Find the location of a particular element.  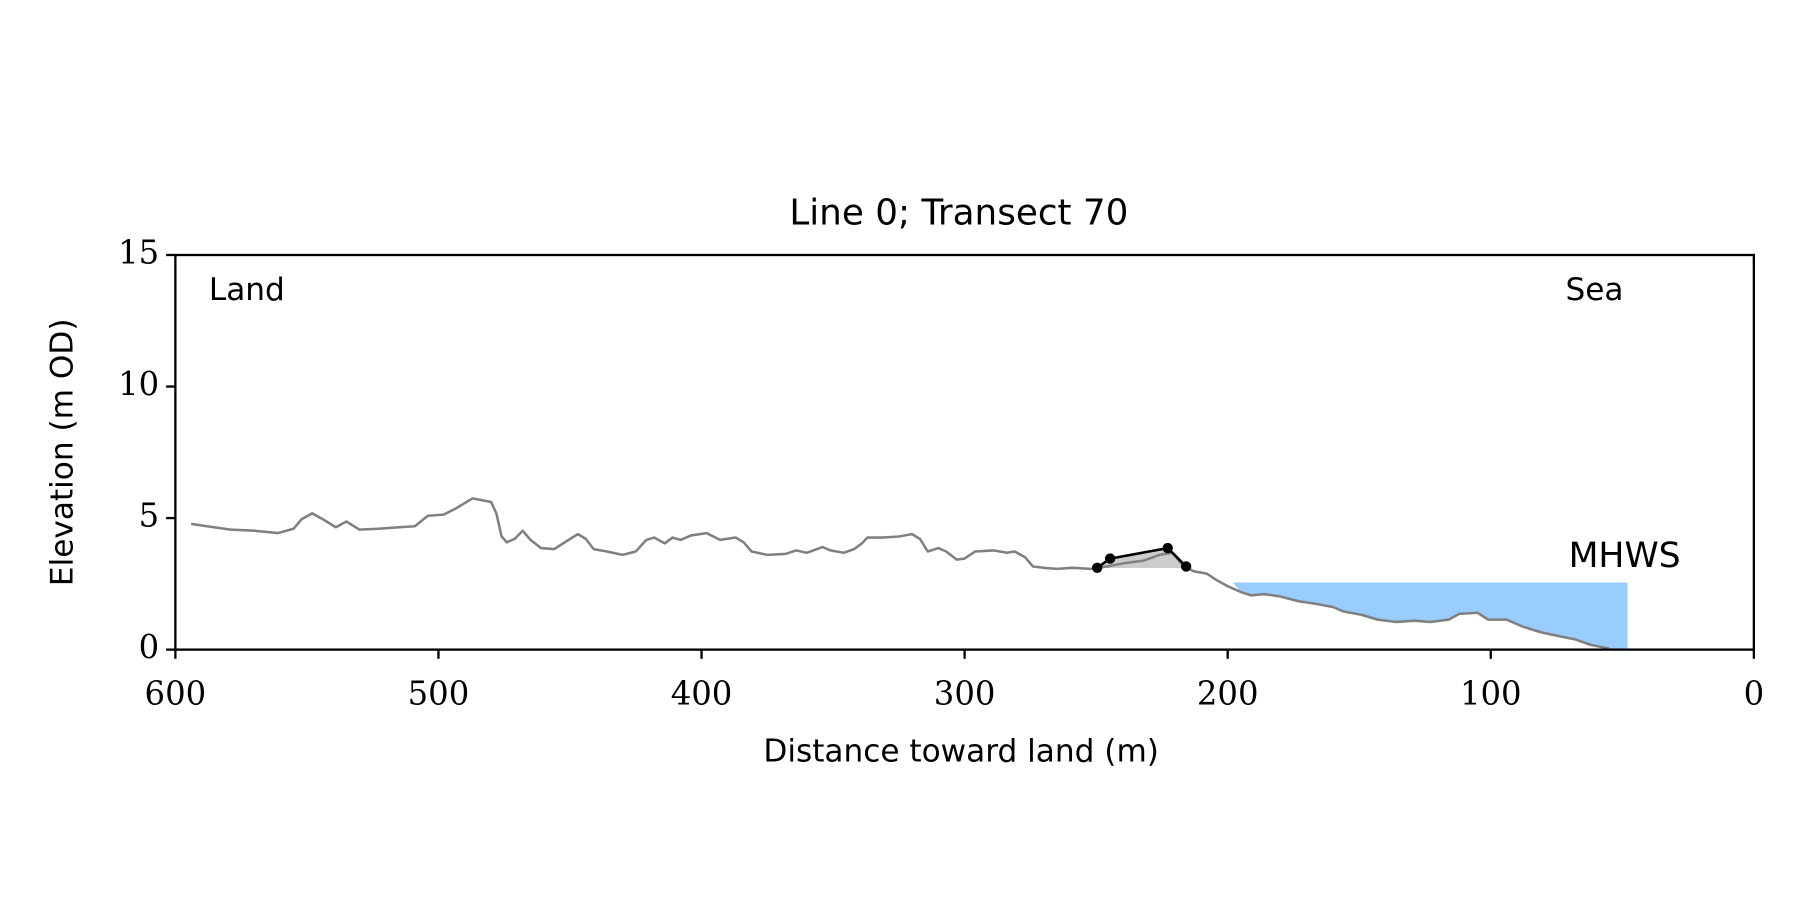

y-tick-label: 10 is located at coordinates (138, 384).